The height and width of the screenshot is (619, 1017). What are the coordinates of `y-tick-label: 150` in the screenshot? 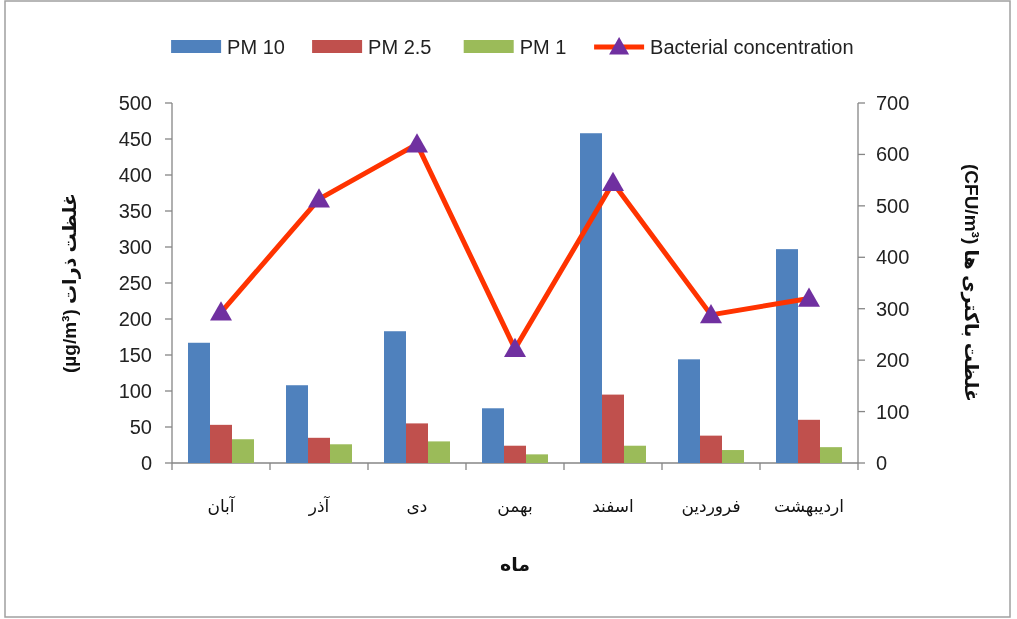 It's located at (135, 355).